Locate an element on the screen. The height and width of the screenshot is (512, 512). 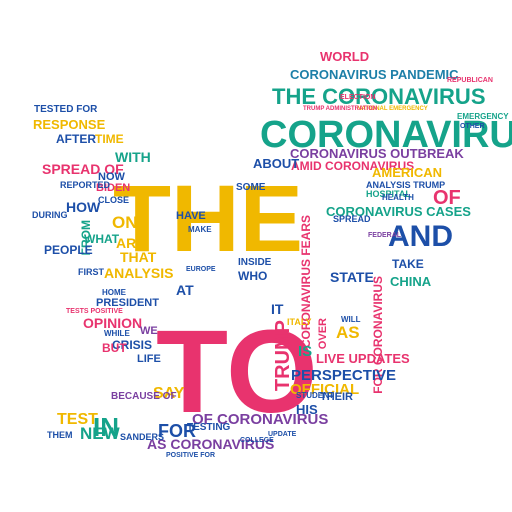
cloud-word-of-coronavirus: OF CORONAVIRUS is located at coordinates (260, 419).